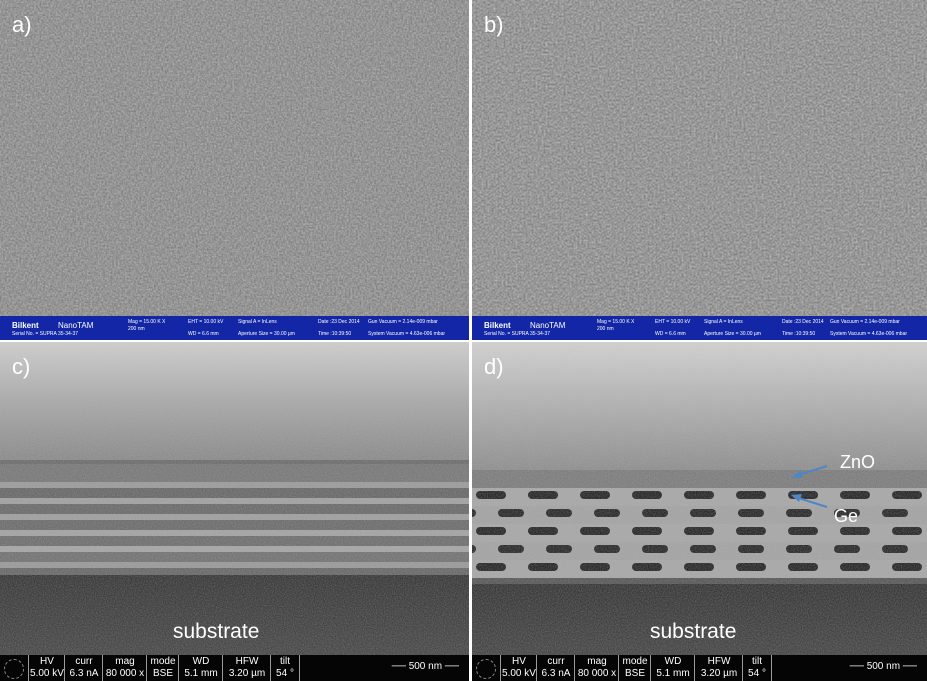  What do you see at coordinates (811, 502) in the screenshot?
I see `ge-arrow` at bounding box center [811, 502].